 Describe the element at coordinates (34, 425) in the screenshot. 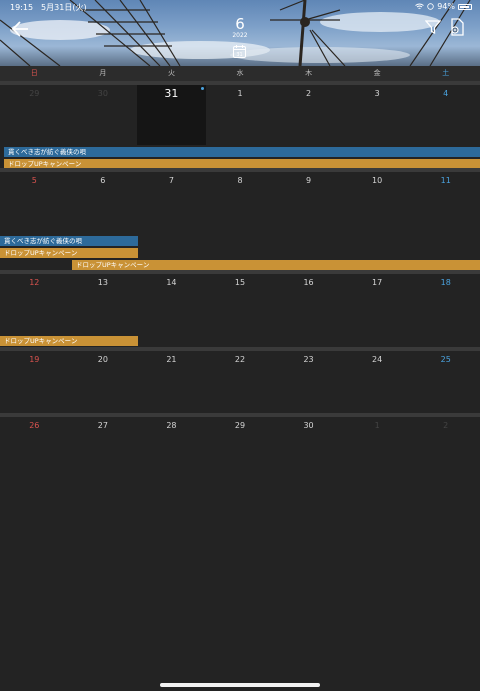

I see `day-cell: 26` at that location.